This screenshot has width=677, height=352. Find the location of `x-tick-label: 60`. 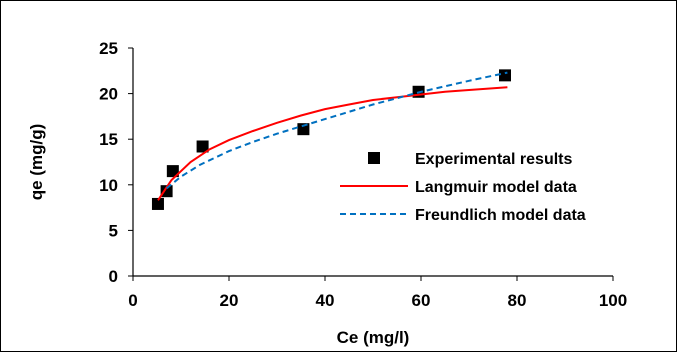

x-tick-label: 60 is located at coordinates (421, 300).